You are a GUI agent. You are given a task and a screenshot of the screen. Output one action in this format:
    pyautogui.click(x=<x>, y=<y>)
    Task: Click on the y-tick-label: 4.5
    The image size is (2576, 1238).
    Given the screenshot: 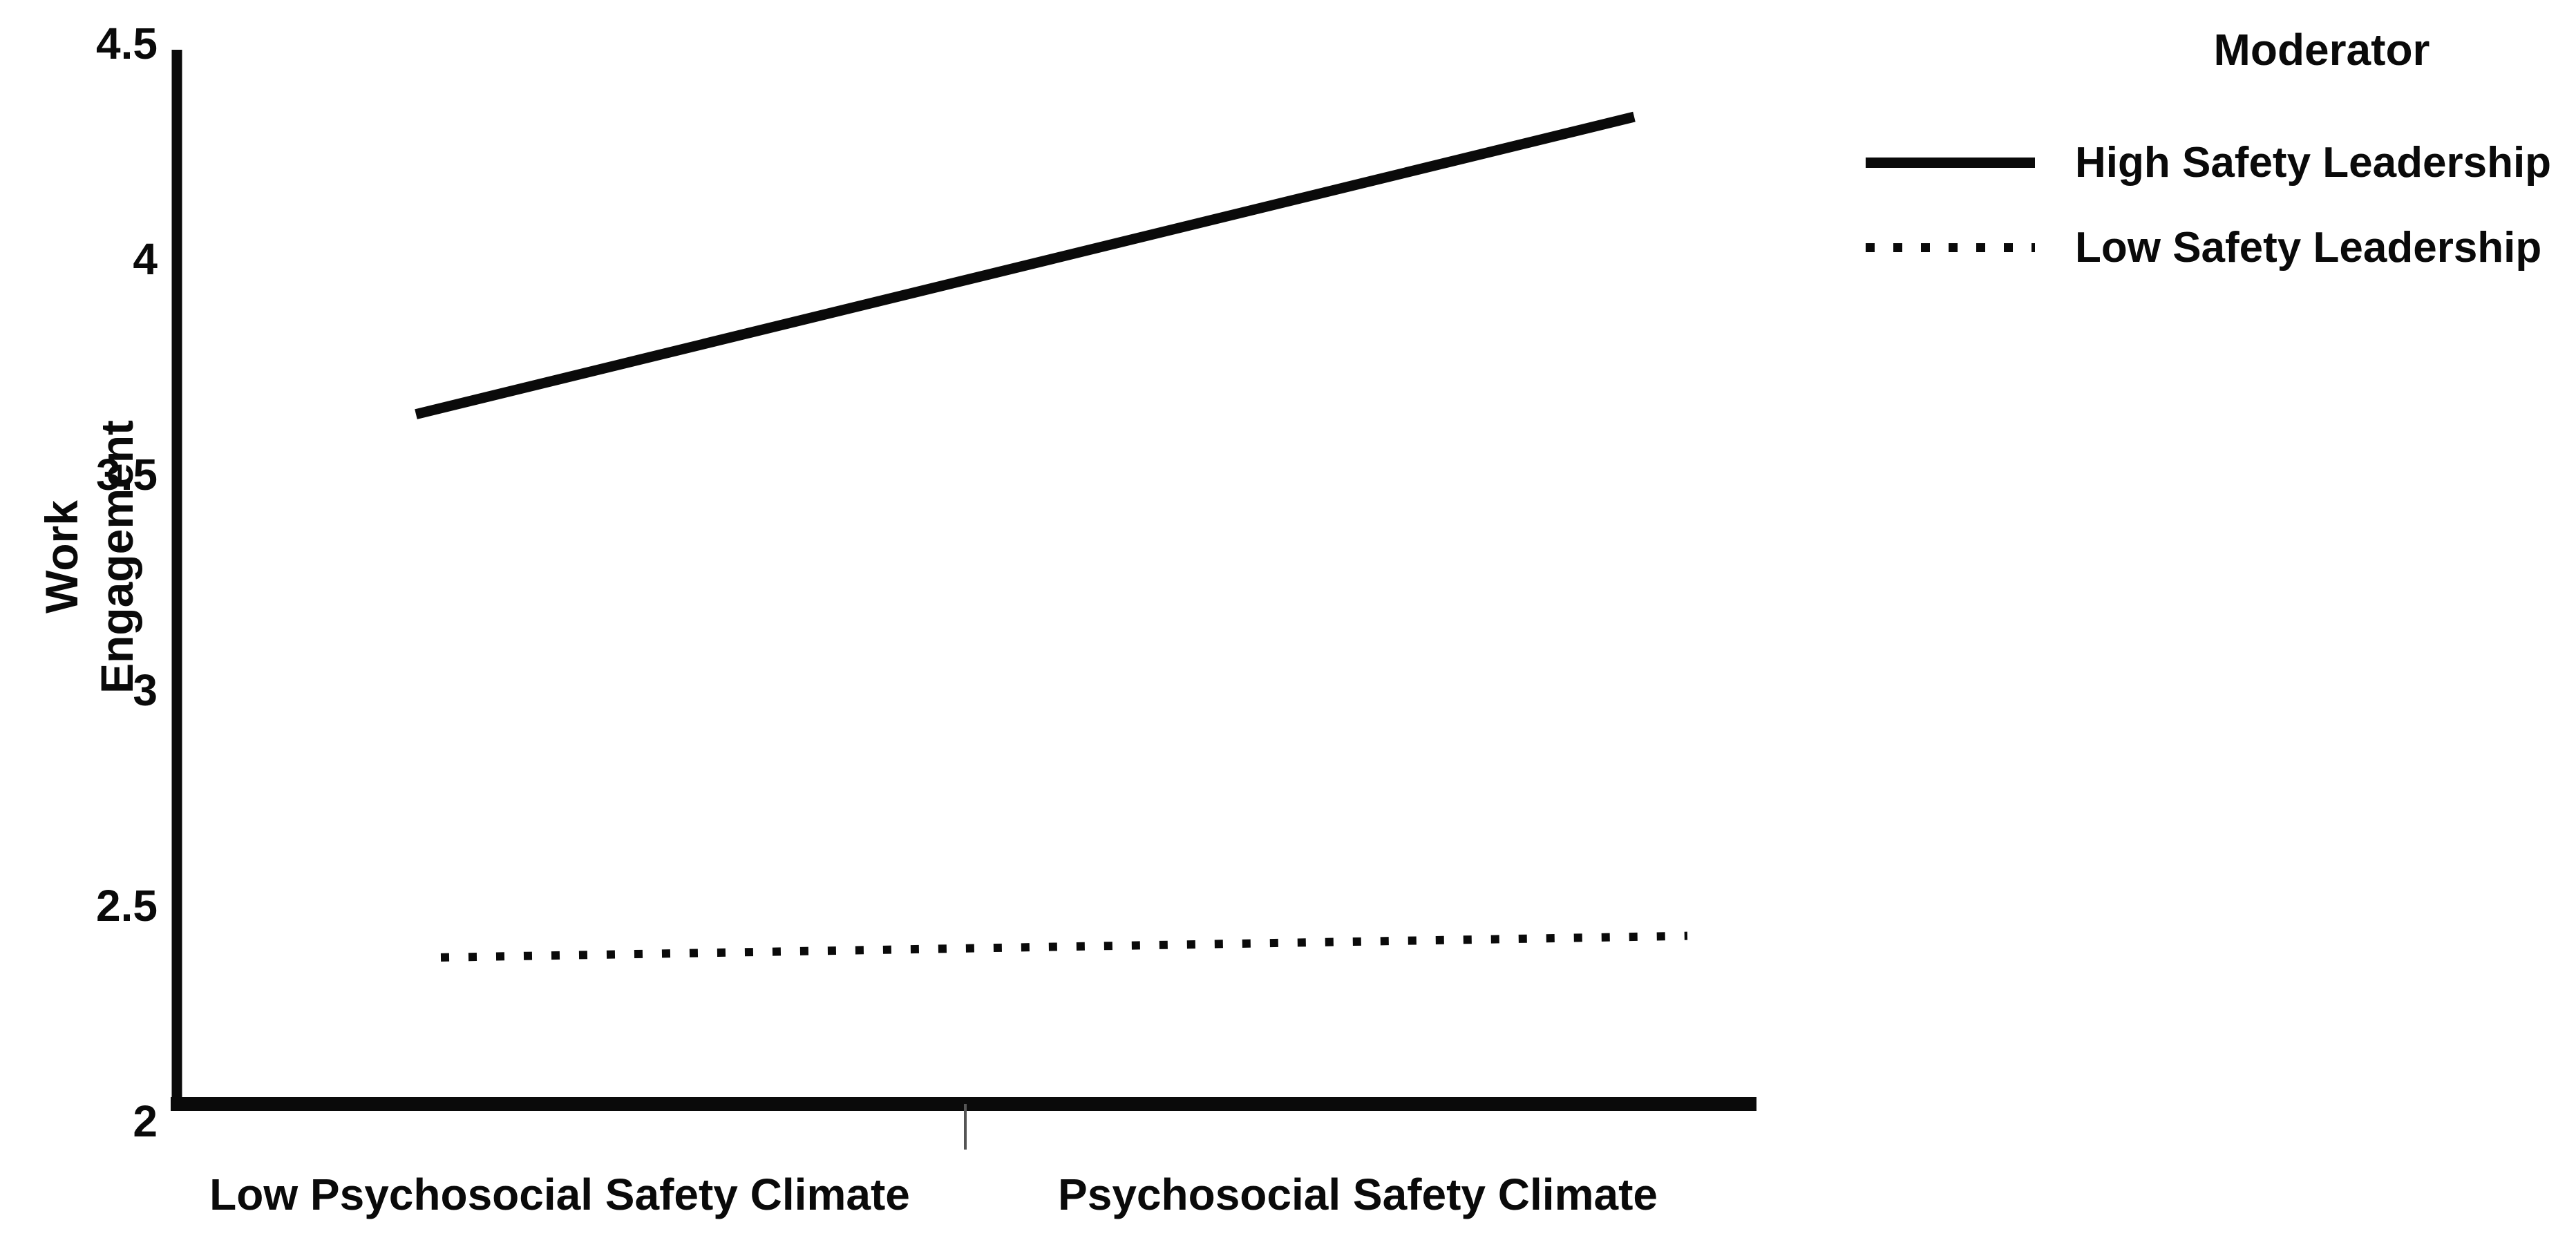 What is the action you would take?
    pyautogui.click(x=127, y=43)
    